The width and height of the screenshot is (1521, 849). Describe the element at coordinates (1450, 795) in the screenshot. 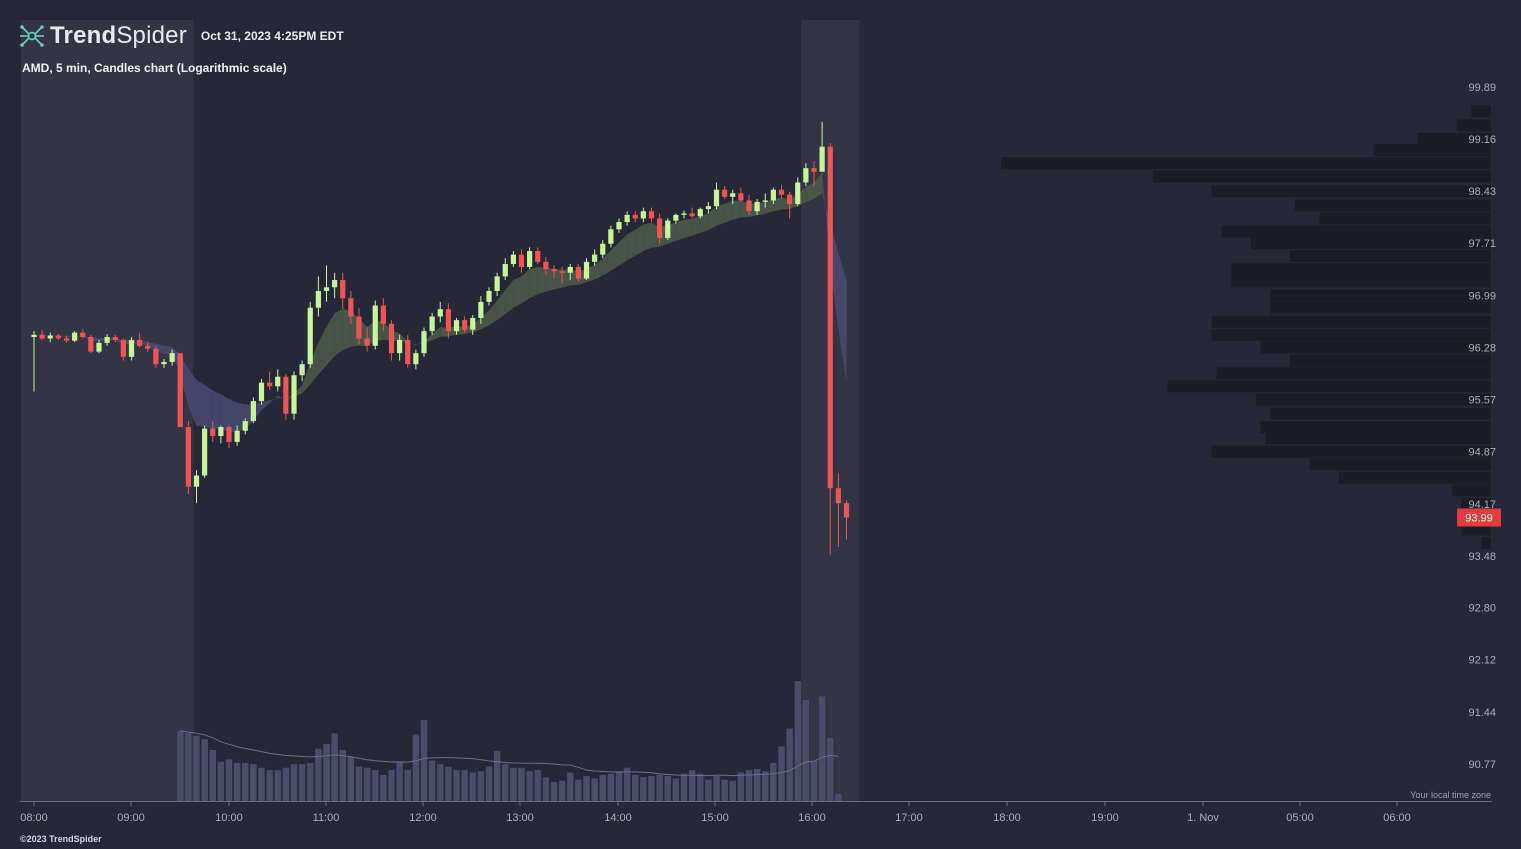

I see `timezone-note: Your local time zone` at that location.